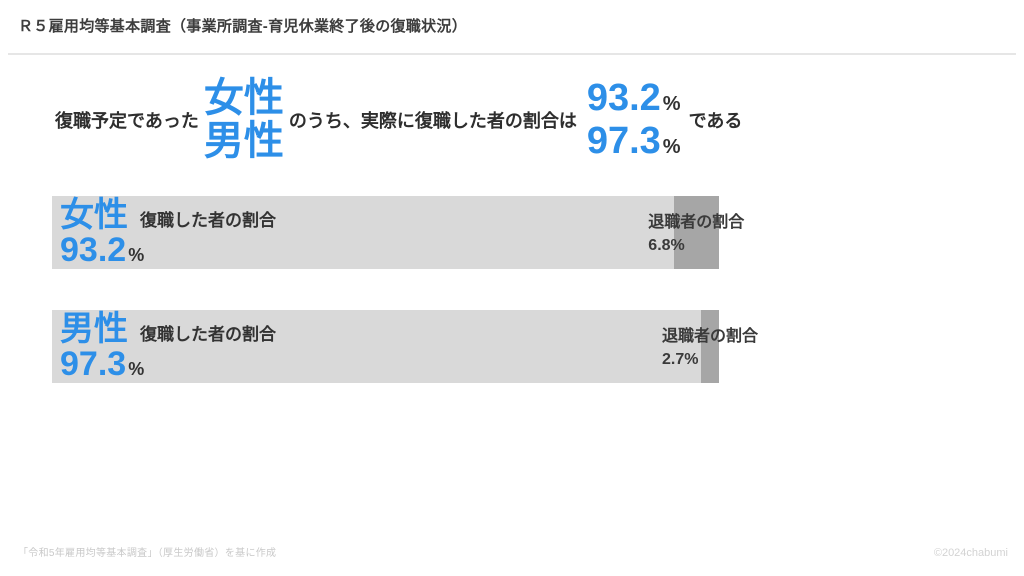 Image resolution: width=1024 pixels, height=576 pixels. I want to click on statement-value-male-number: 97.3, so click(623, 141).